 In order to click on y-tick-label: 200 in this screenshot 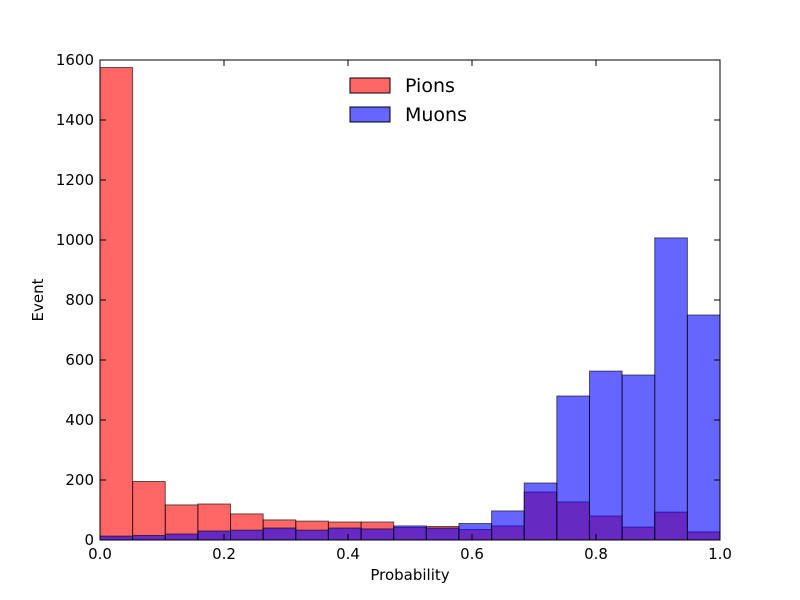, I will do `click(79, 480)`.